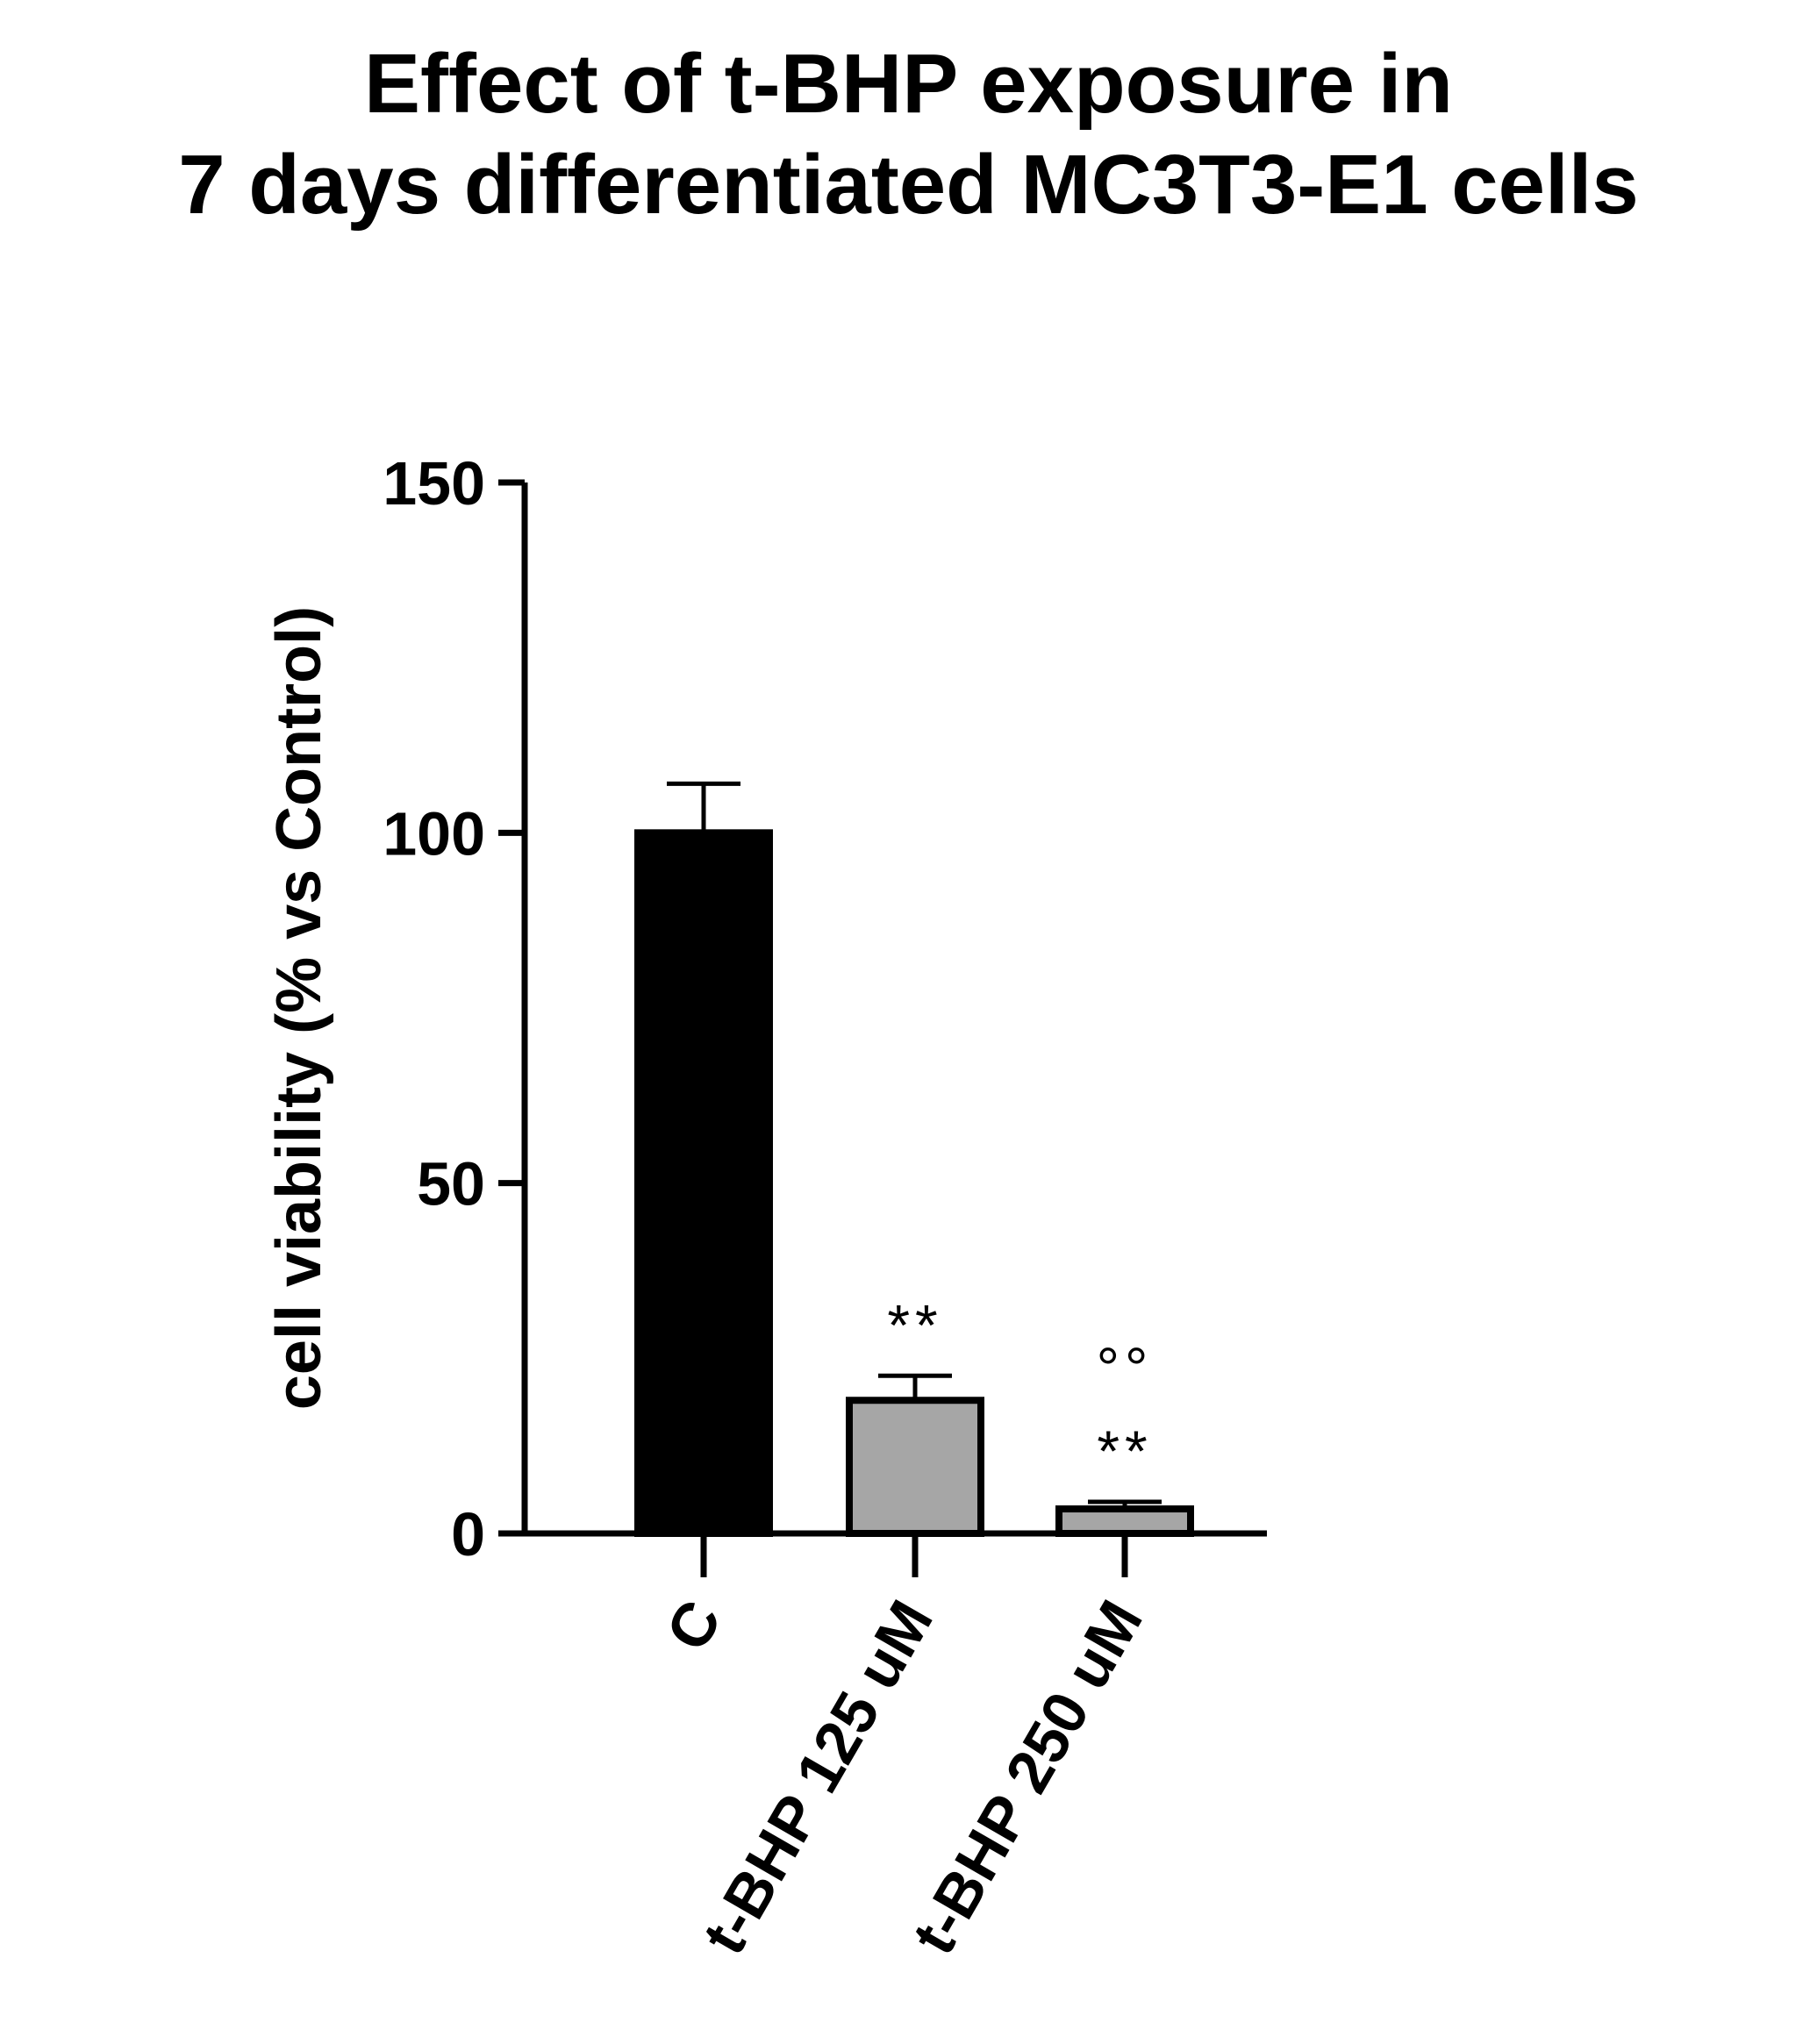 The image size is (1817, 2044). What do you see at coordinates (1126, 1367) in the screenshot?
I see `significance-annotation-1-0: °°` at bounding box center [1126, 1367].